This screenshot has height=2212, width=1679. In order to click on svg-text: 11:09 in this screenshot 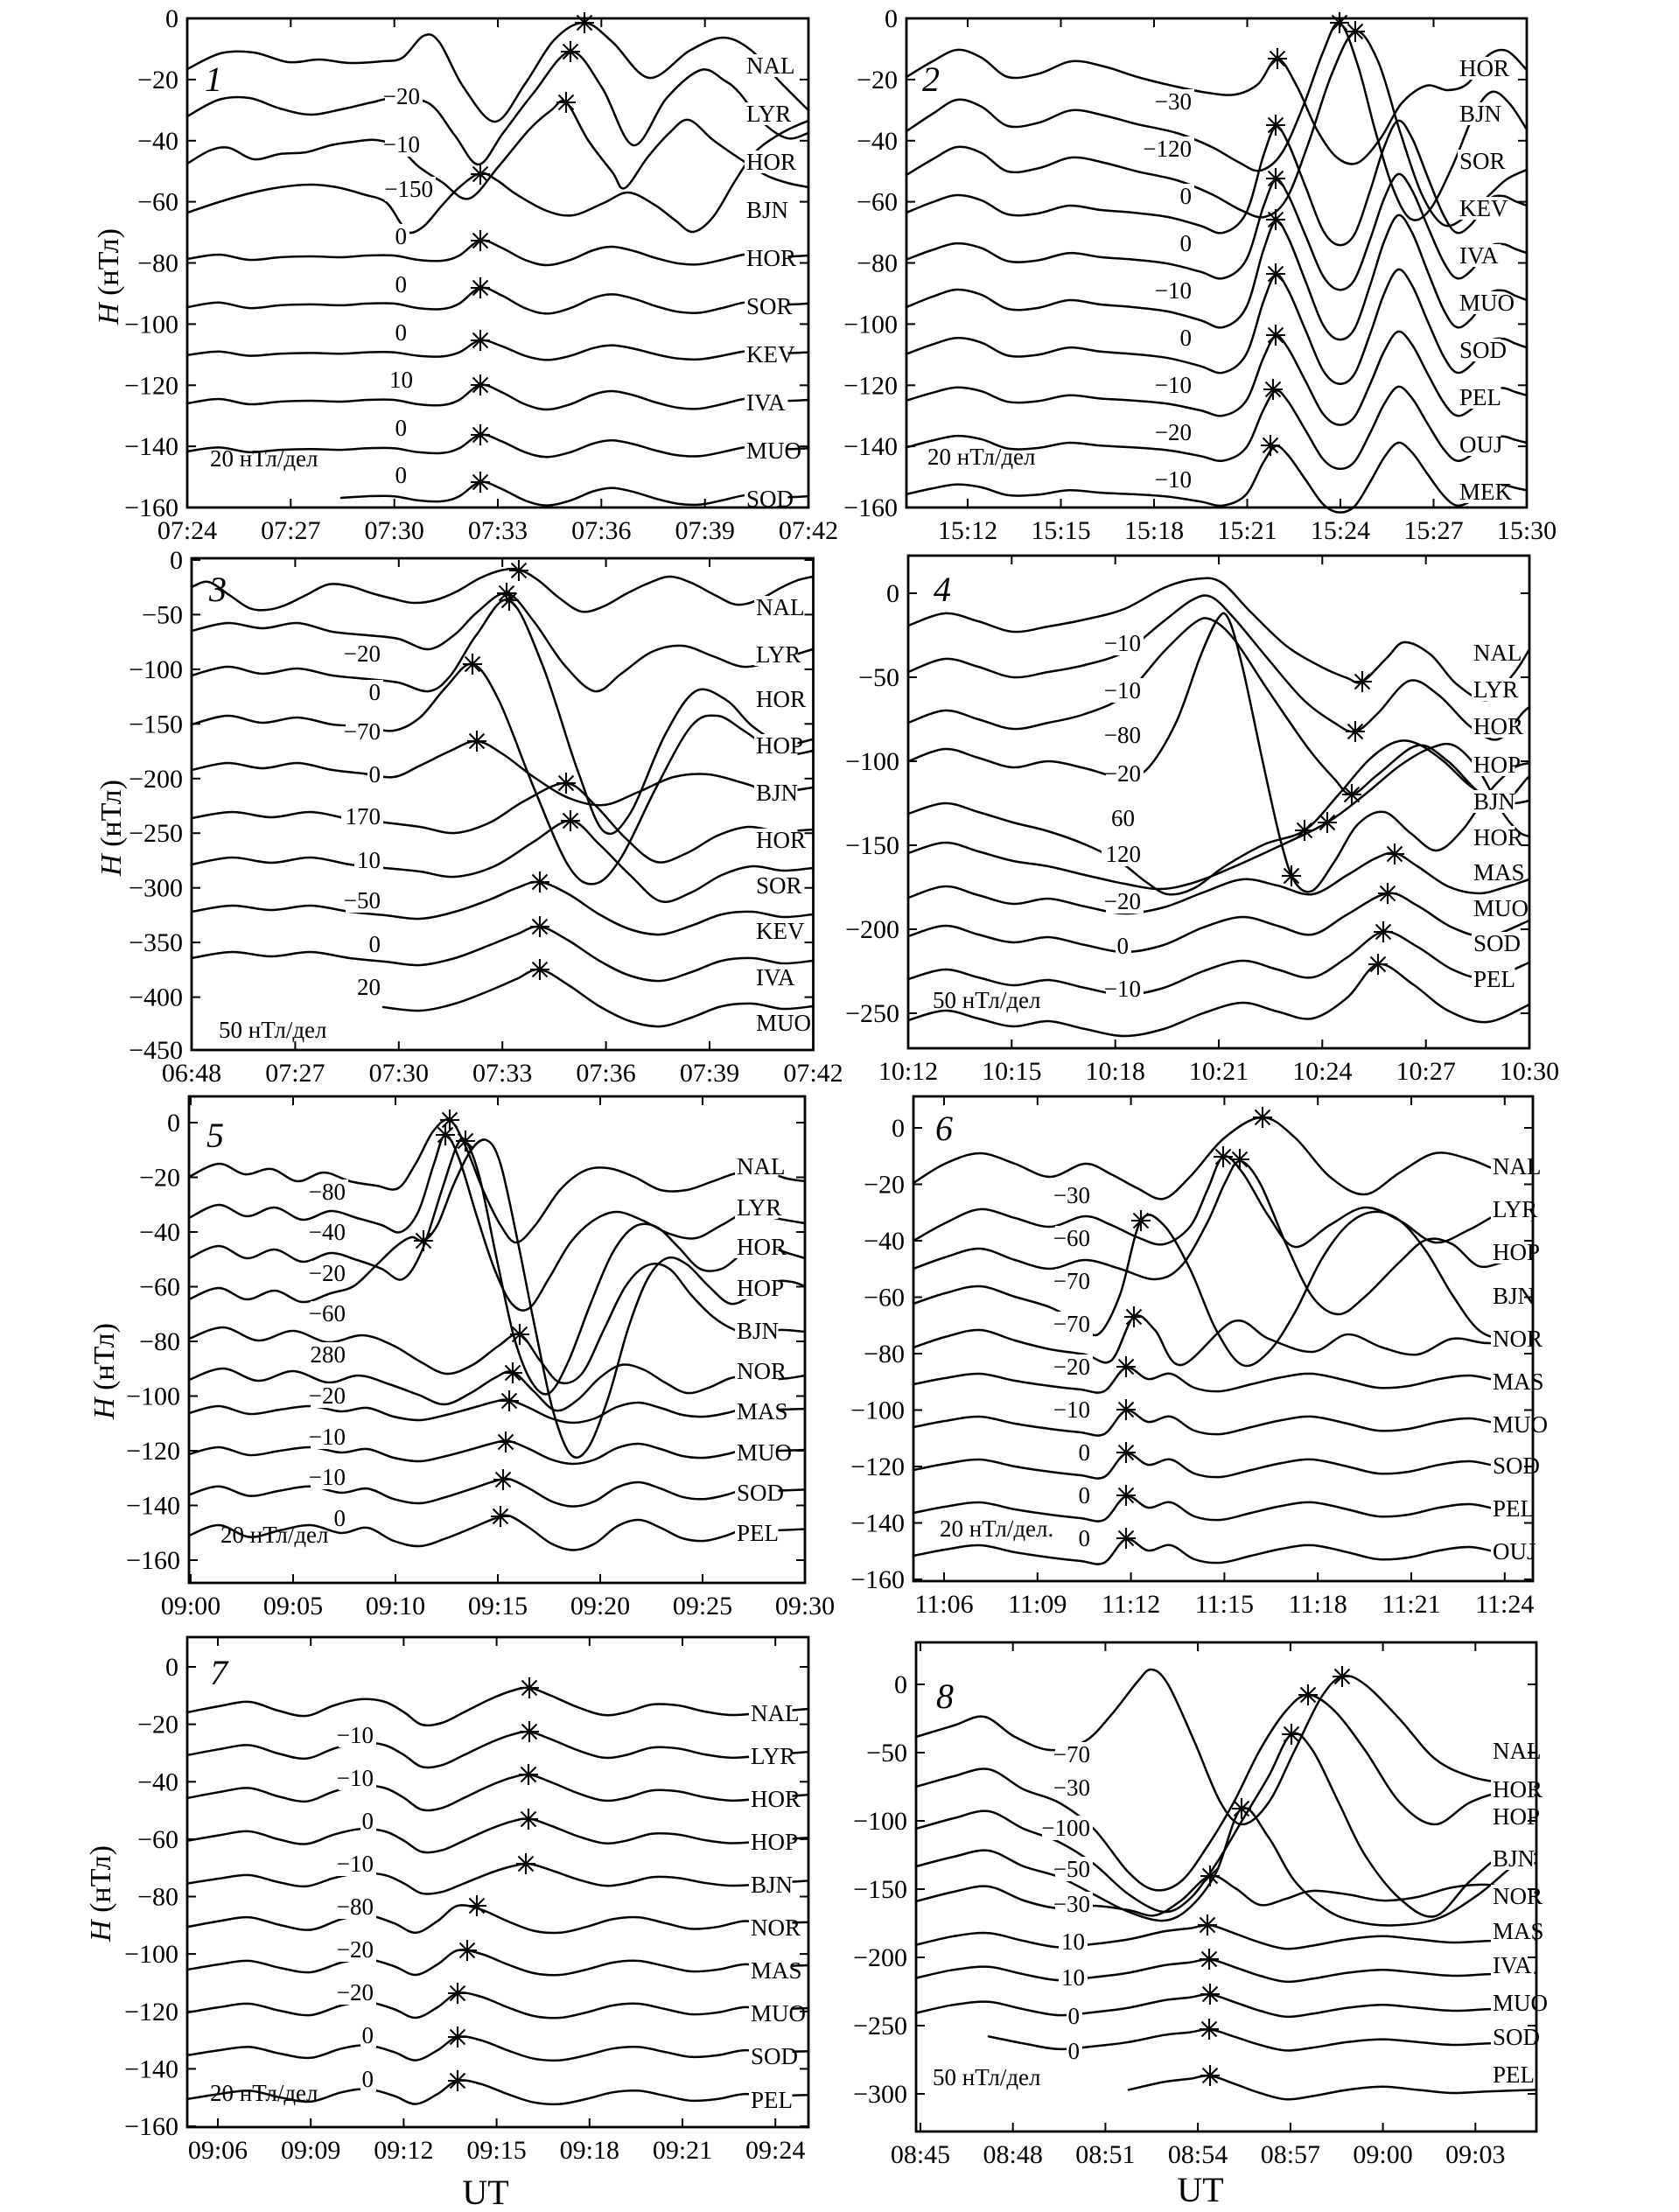, I will do `click(1037, 1604)`.